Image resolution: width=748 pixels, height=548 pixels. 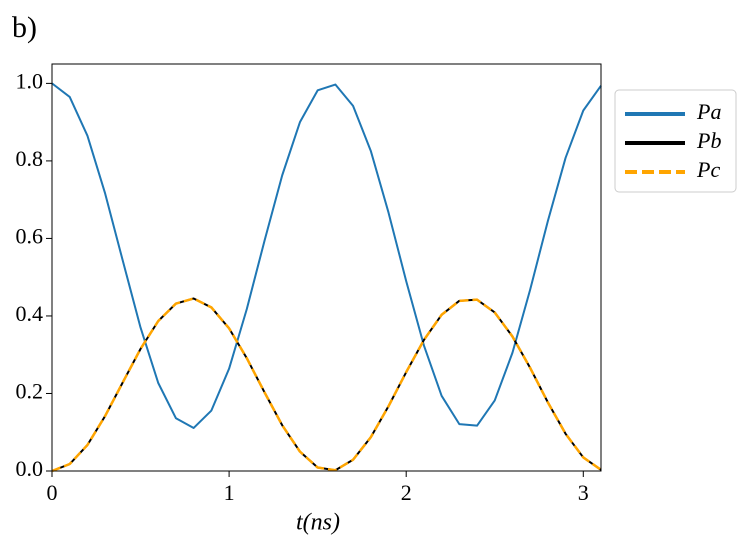 I want to click on x-axis-label: t(ns), so click(x=318, y=523).